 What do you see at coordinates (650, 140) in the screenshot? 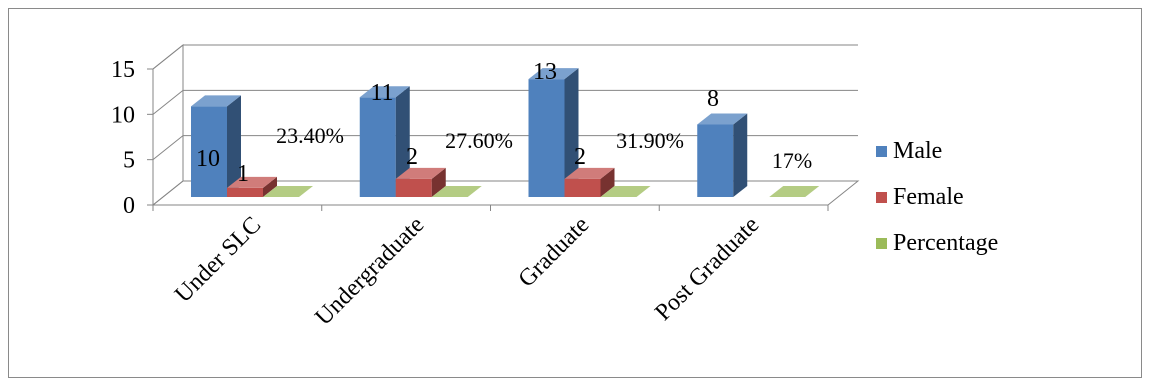
I see `data-label-percentage: 31.90%` at bounding box center [650, 140].